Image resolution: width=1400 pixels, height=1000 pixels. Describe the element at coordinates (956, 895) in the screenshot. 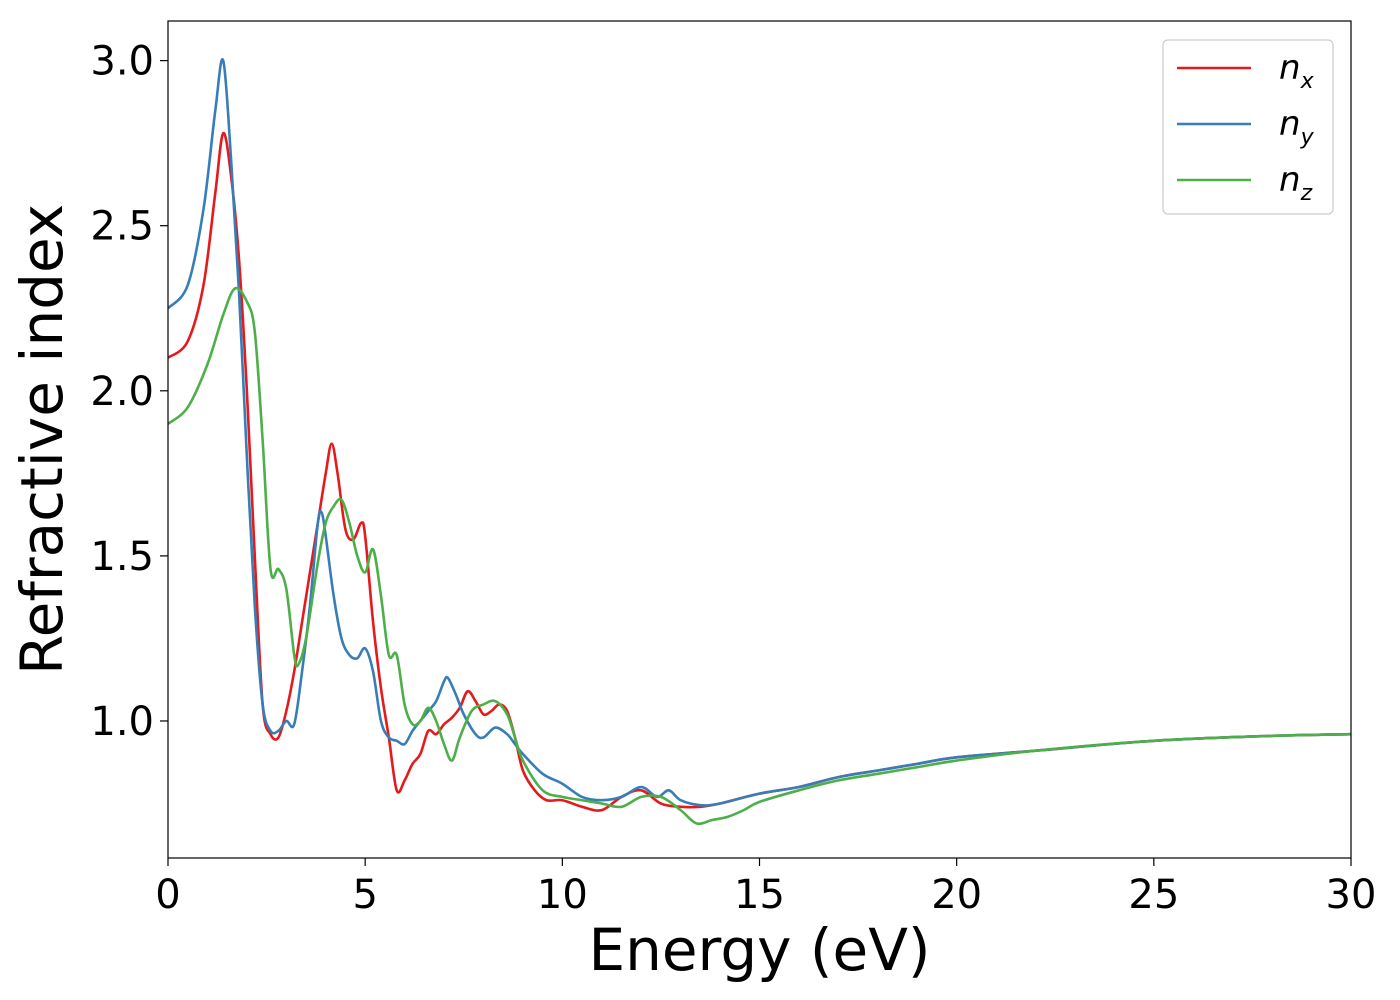

I see `x-tick-label: 20` at that location.